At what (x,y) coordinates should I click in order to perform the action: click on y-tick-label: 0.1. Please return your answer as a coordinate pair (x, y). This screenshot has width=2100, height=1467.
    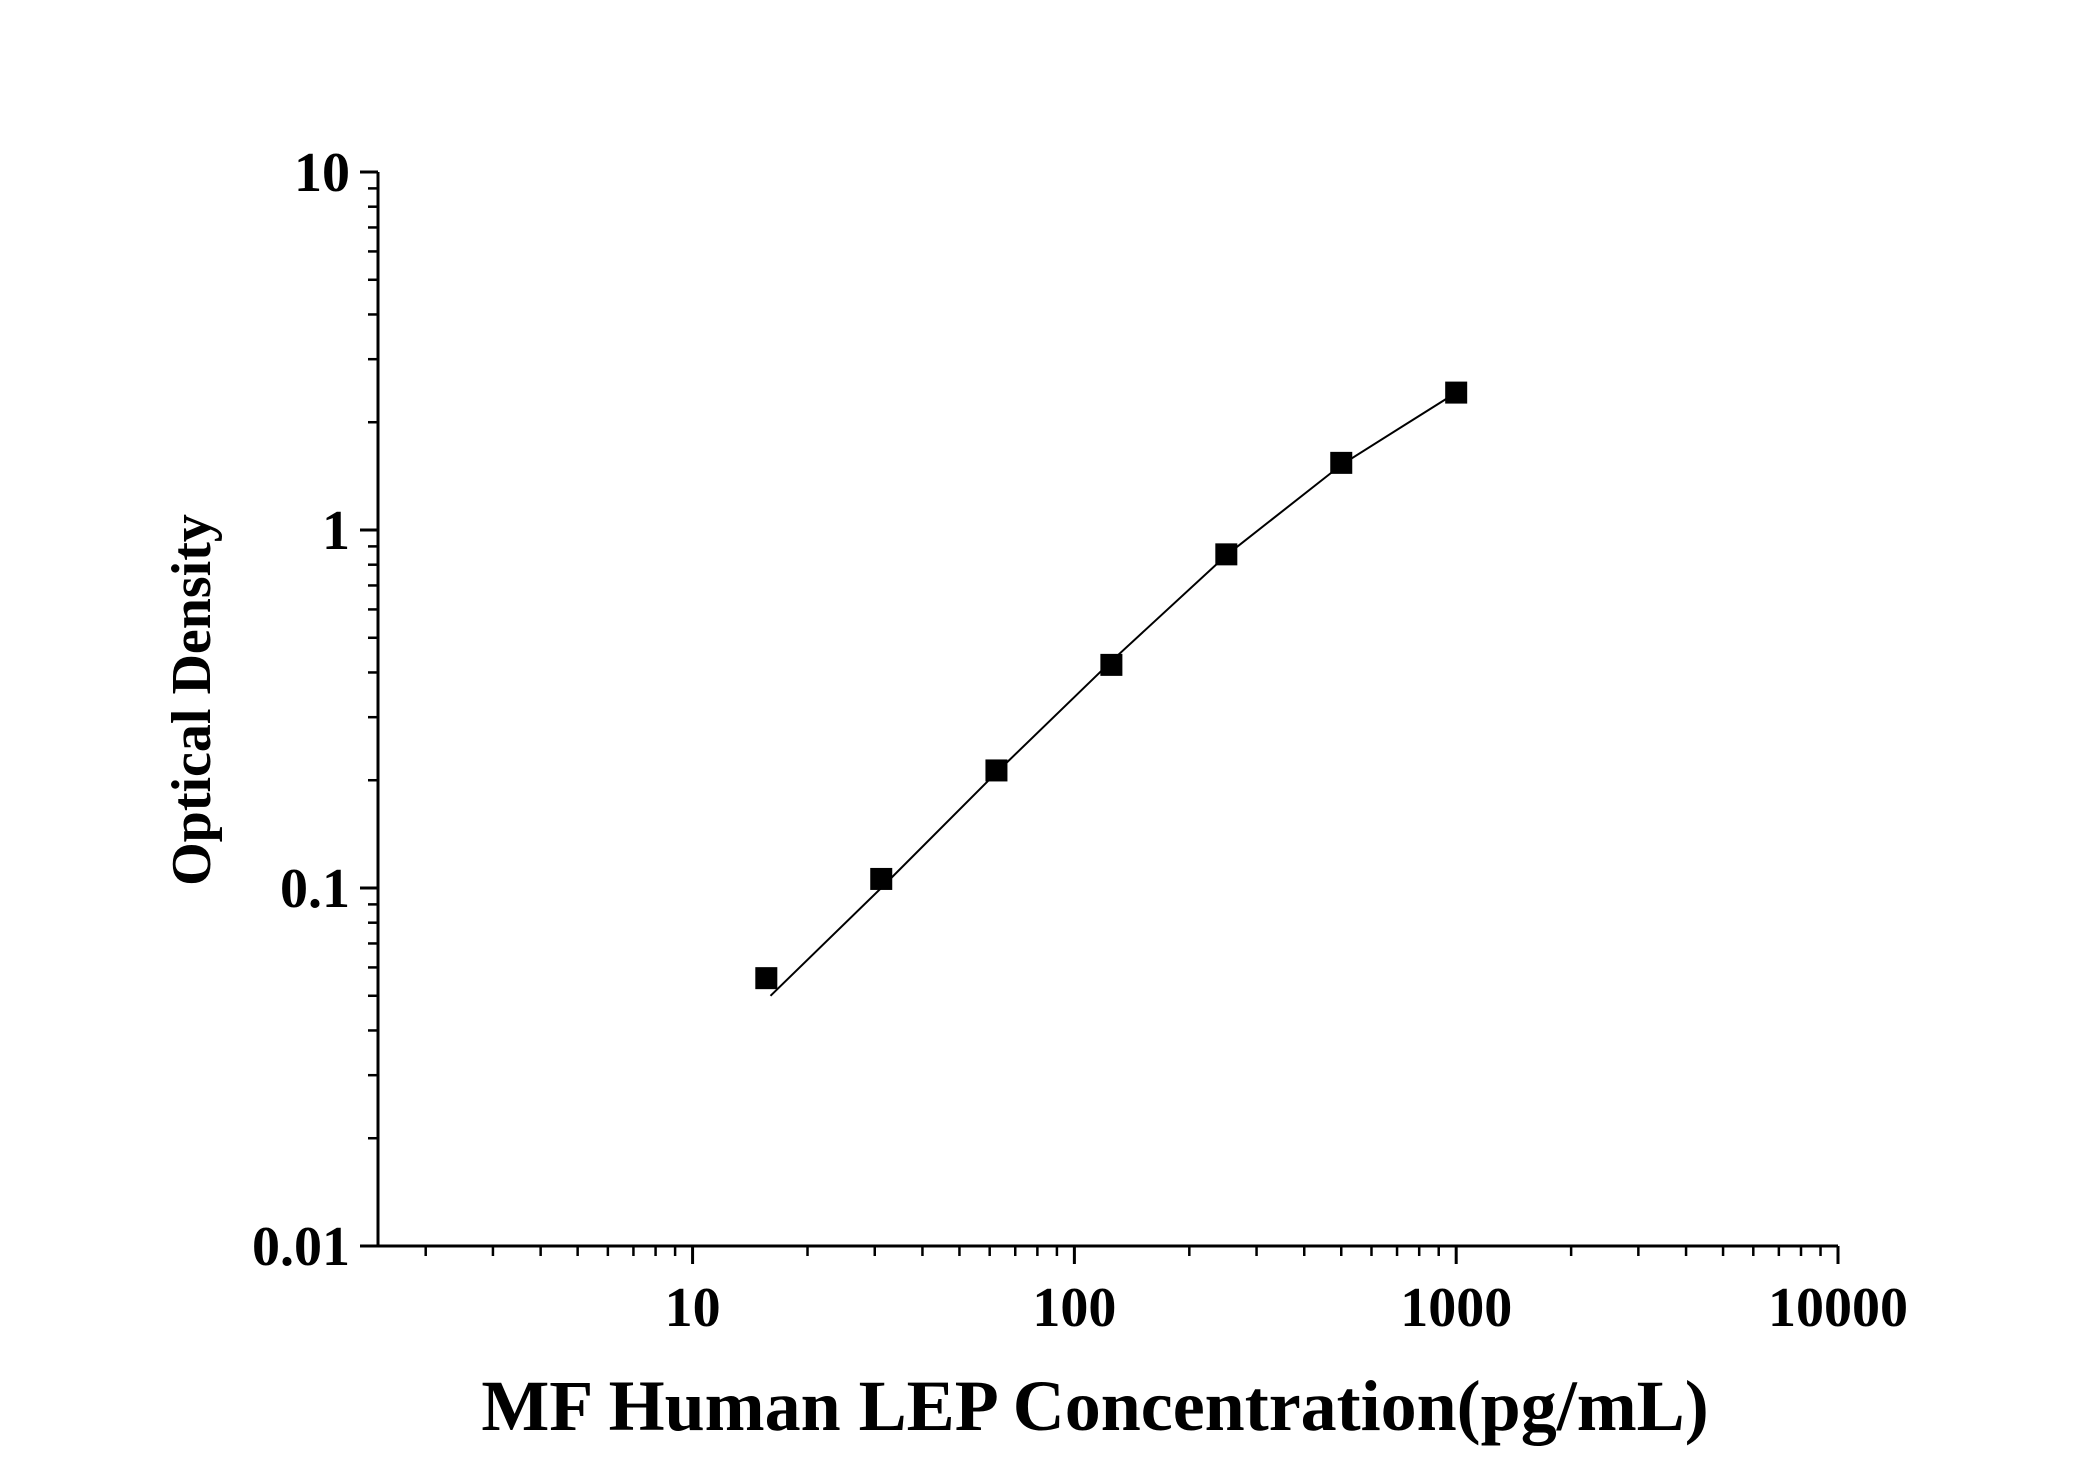
    Looking at the image, I should click on (315, 889).